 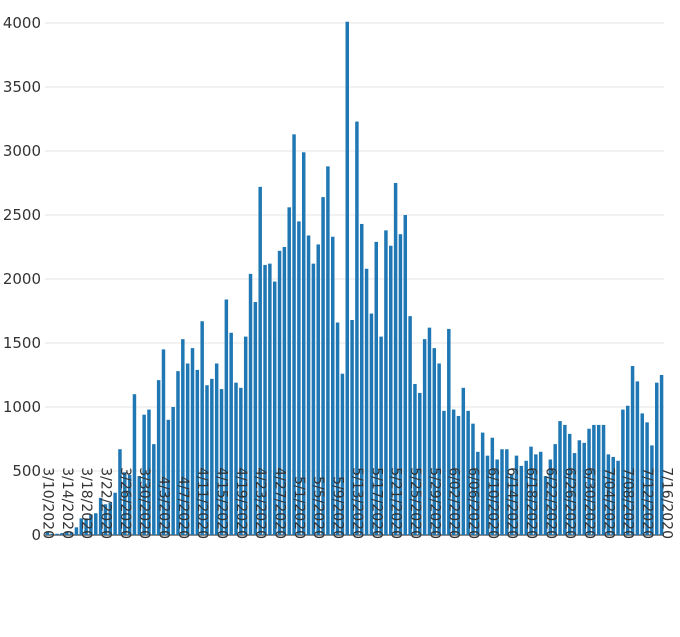 I want to click on x-tick-label: 7/12/2020, so click(x=647, y=503).